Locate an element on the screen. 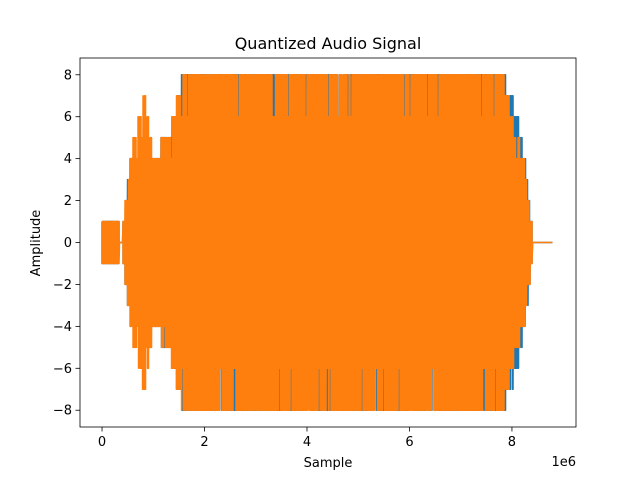 Image resolution: width=640 pixels, height=484 pixels. y-tick-label: 0 is located at coordinates (68, 243).